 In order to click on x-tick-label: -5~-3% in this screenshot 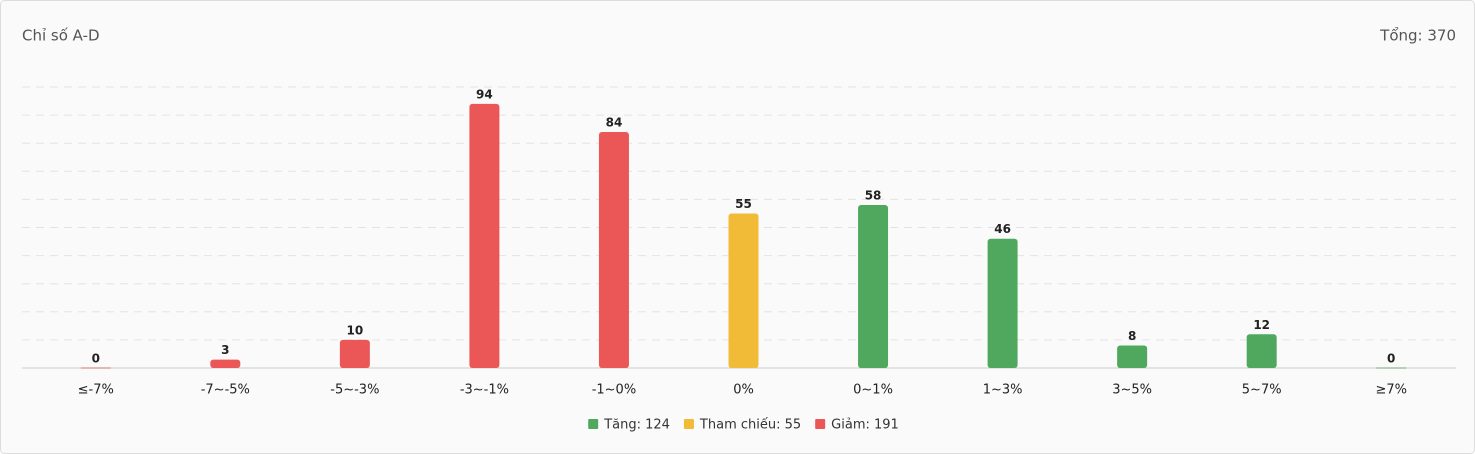, I will do `click(354, 390)`.